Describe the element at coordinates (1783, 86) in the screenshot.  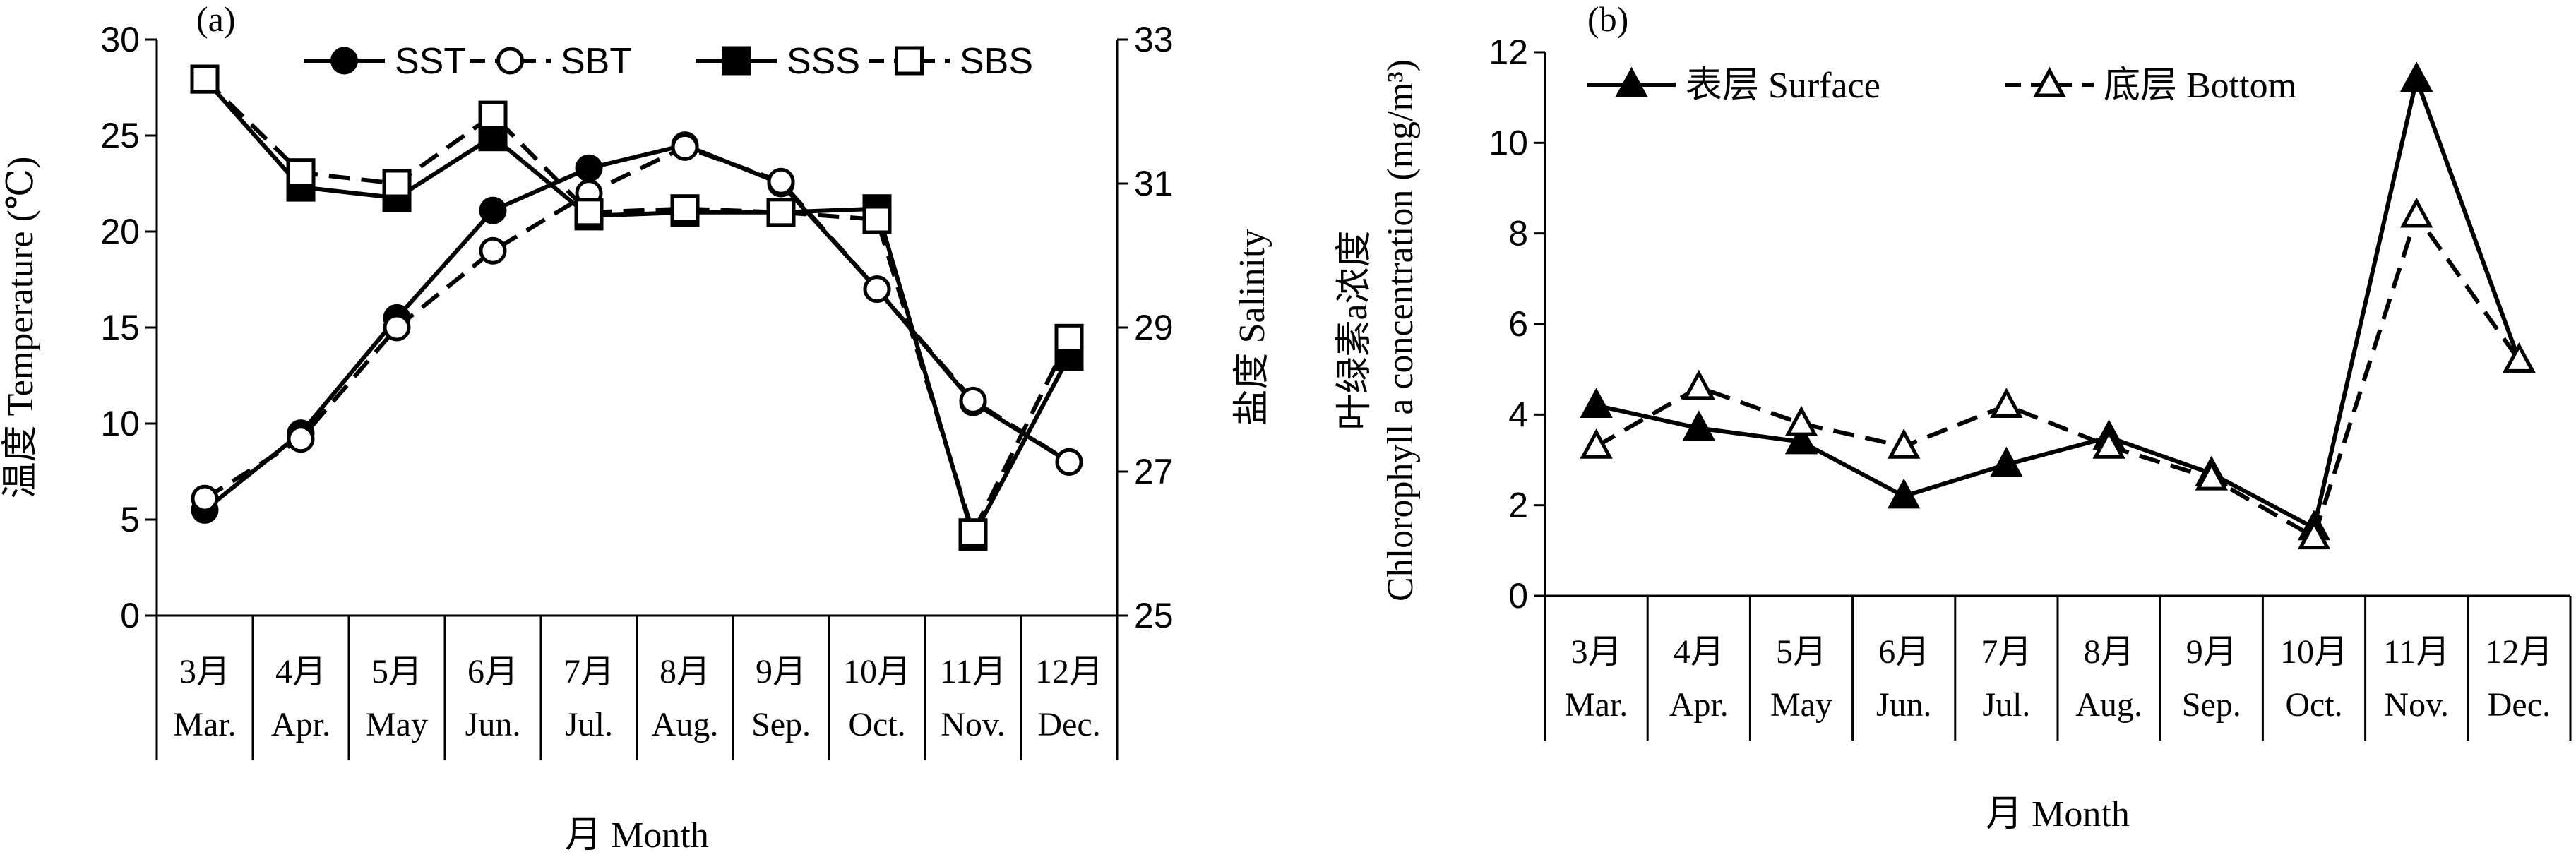
I see `legend-label: 表层 Surface` at that location.